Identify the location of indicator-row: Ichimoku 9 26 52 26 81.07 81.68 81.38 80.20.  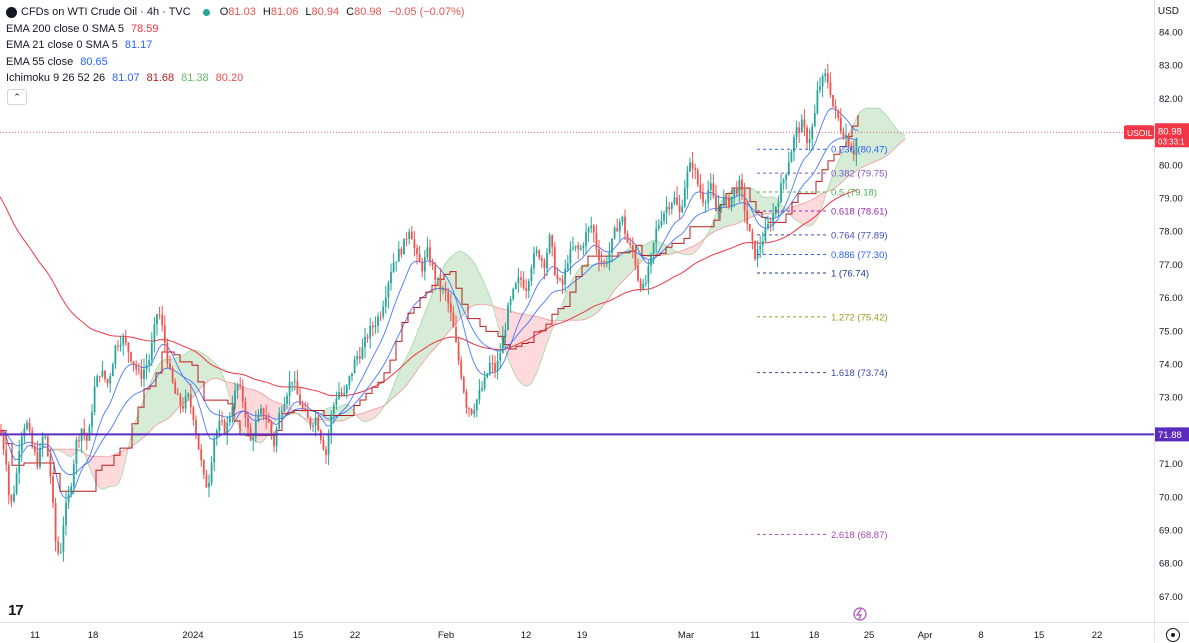
(237, 78).